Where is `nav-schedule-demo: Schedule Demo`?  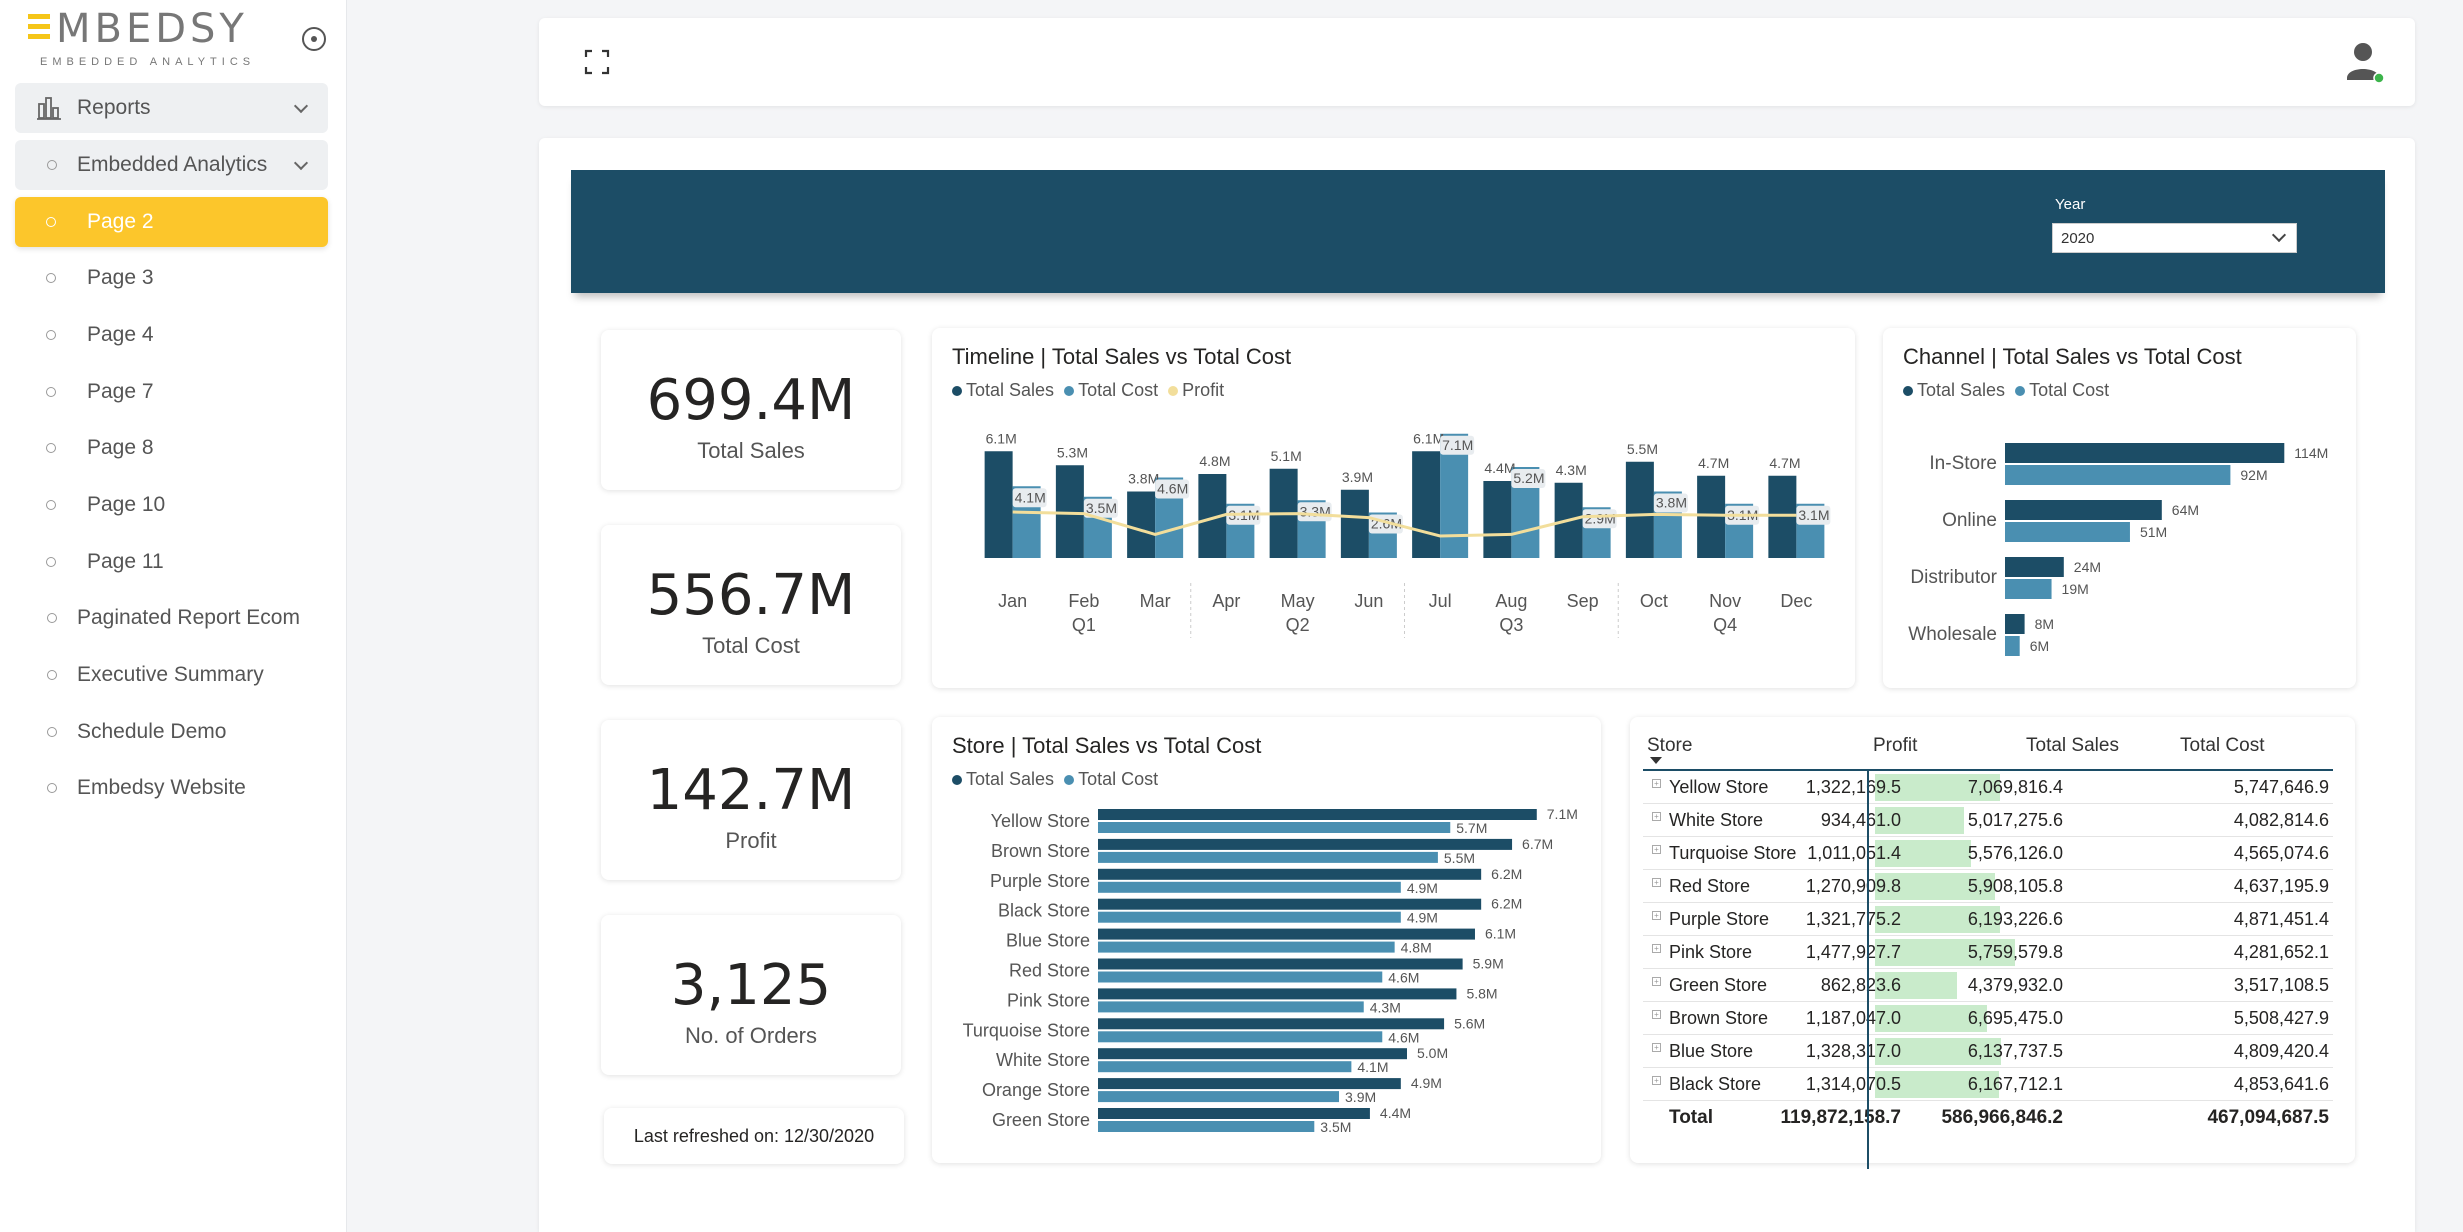
nav-schedule-demo: Schedule Demo is located at coordinates (171, 732).